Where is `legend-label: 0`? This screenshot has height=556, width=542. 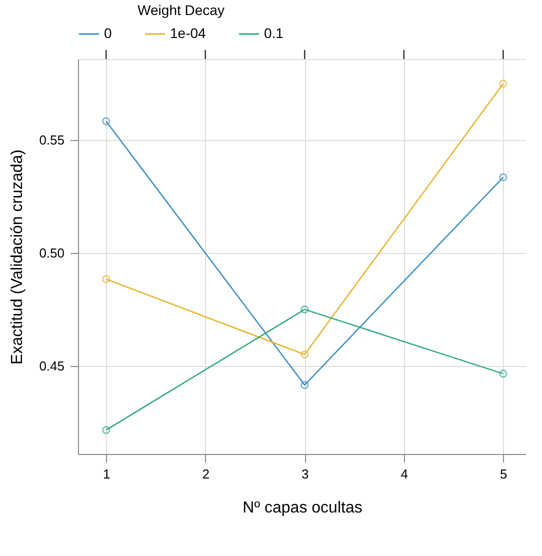 legend-label: 0 is located at coordinates (108, 33).